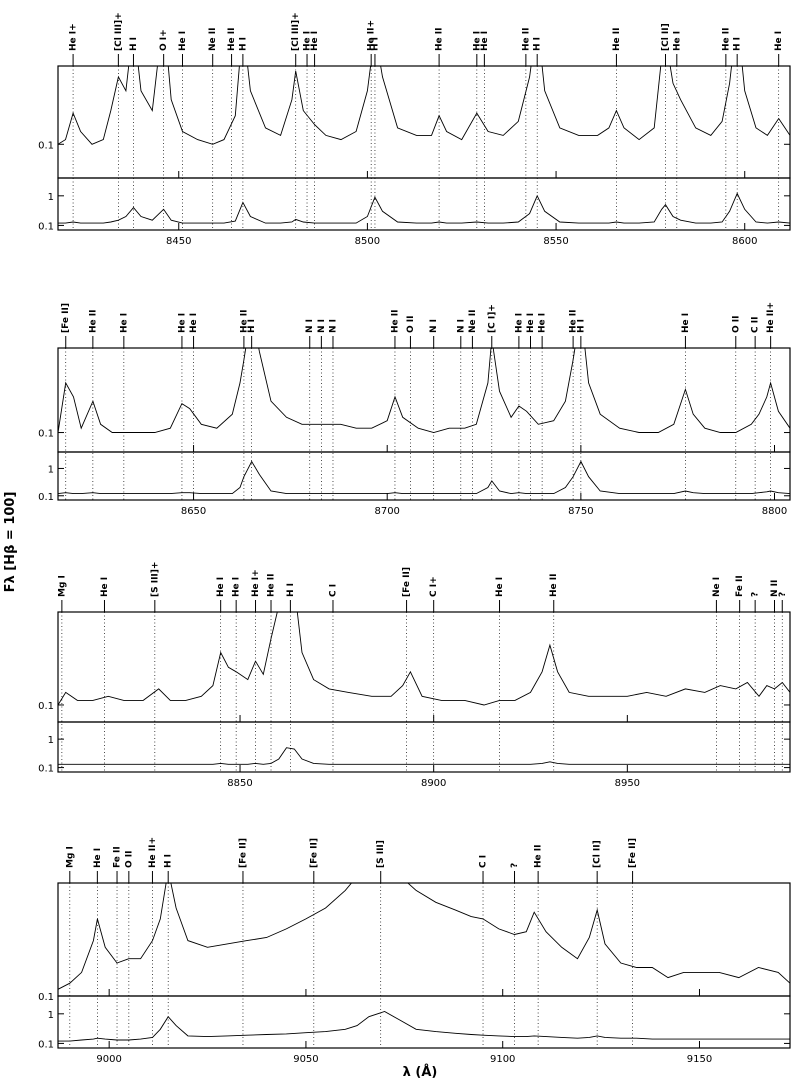  Describe the element at coordinates (555, 241) in the screenshot. I see `x-tick-label: 8550` at that location.